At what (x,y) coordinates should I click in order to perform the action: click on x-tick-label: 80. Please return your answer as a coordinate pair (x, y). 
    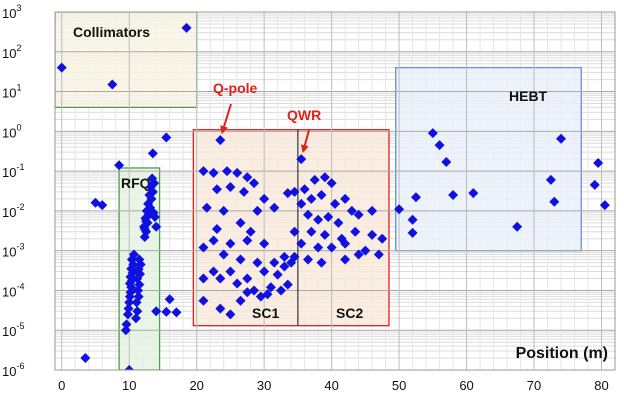
    Looking at the image, I should click on (601, 385).